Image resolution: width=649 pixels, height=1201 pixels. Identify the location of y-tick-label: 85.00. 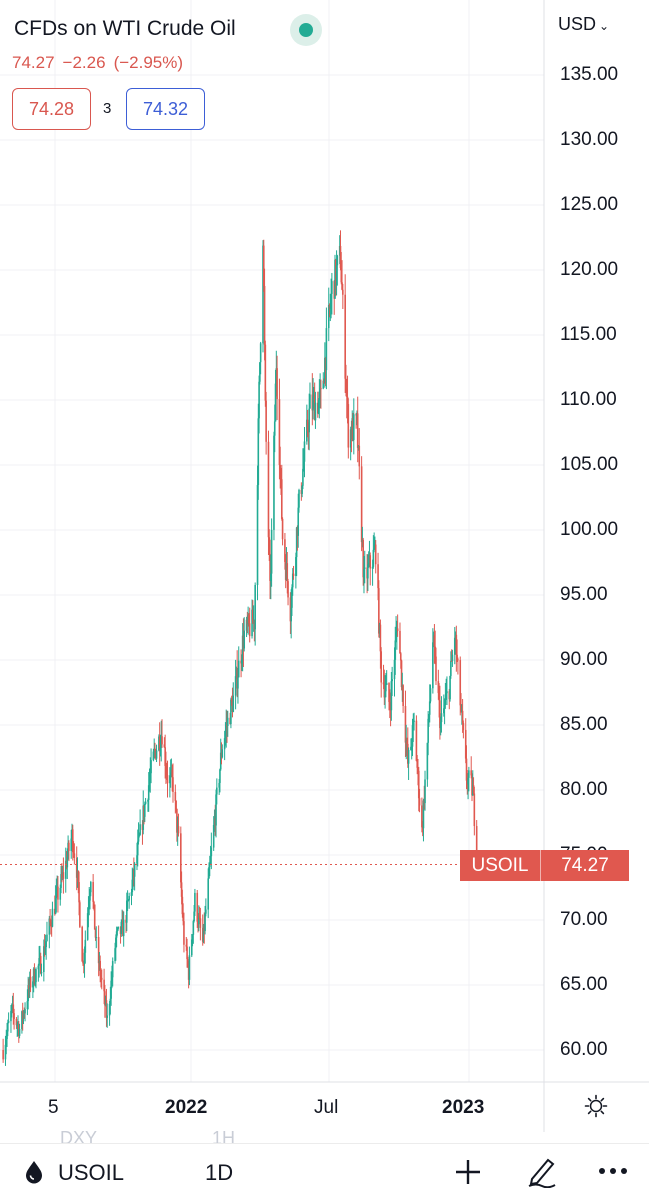
(584, 724).